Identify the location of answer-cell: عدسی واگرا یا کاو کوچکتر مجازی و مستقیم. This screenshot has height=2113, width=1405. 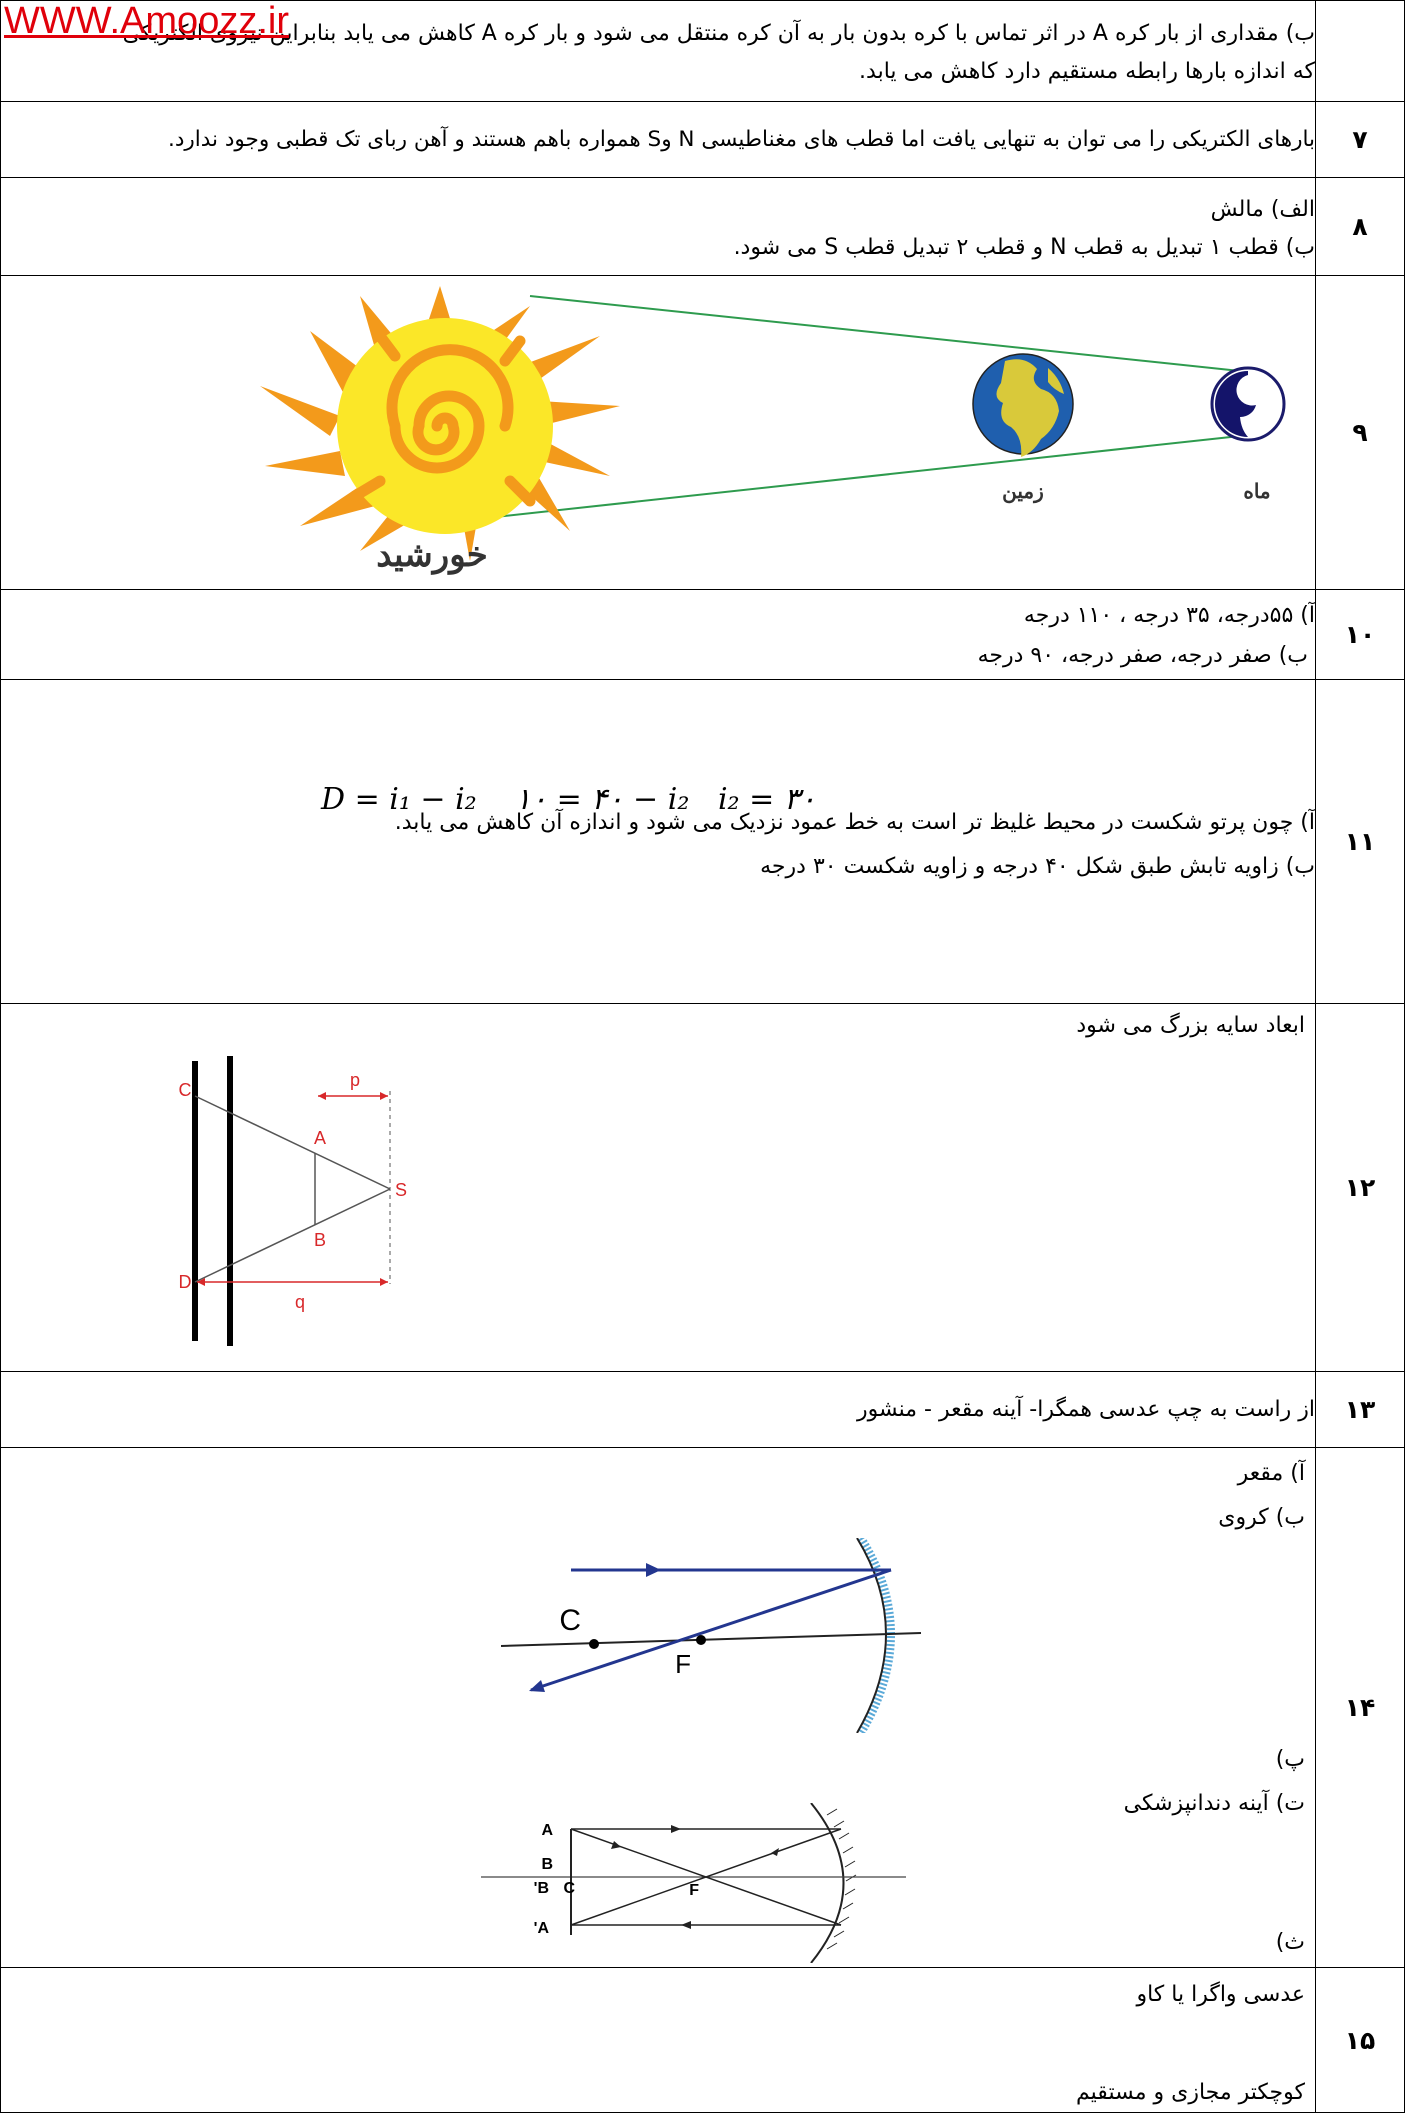
(658, 2040).